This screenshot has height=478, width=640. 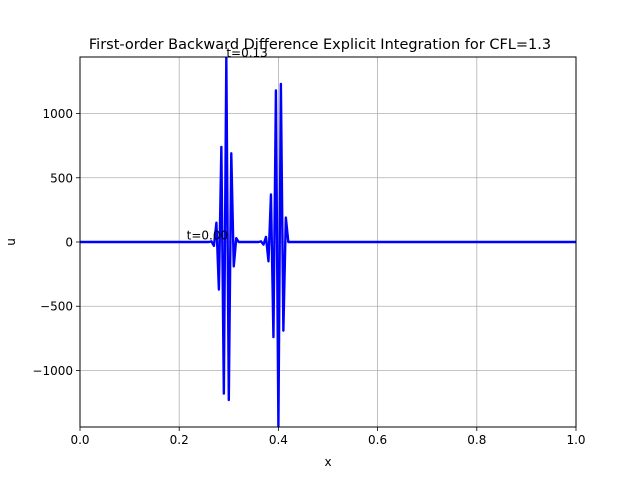 What do you see at coordinates (69, 243) in the screenshot?
I see `y-tick-label: 0` at bounding box center [69, 243].